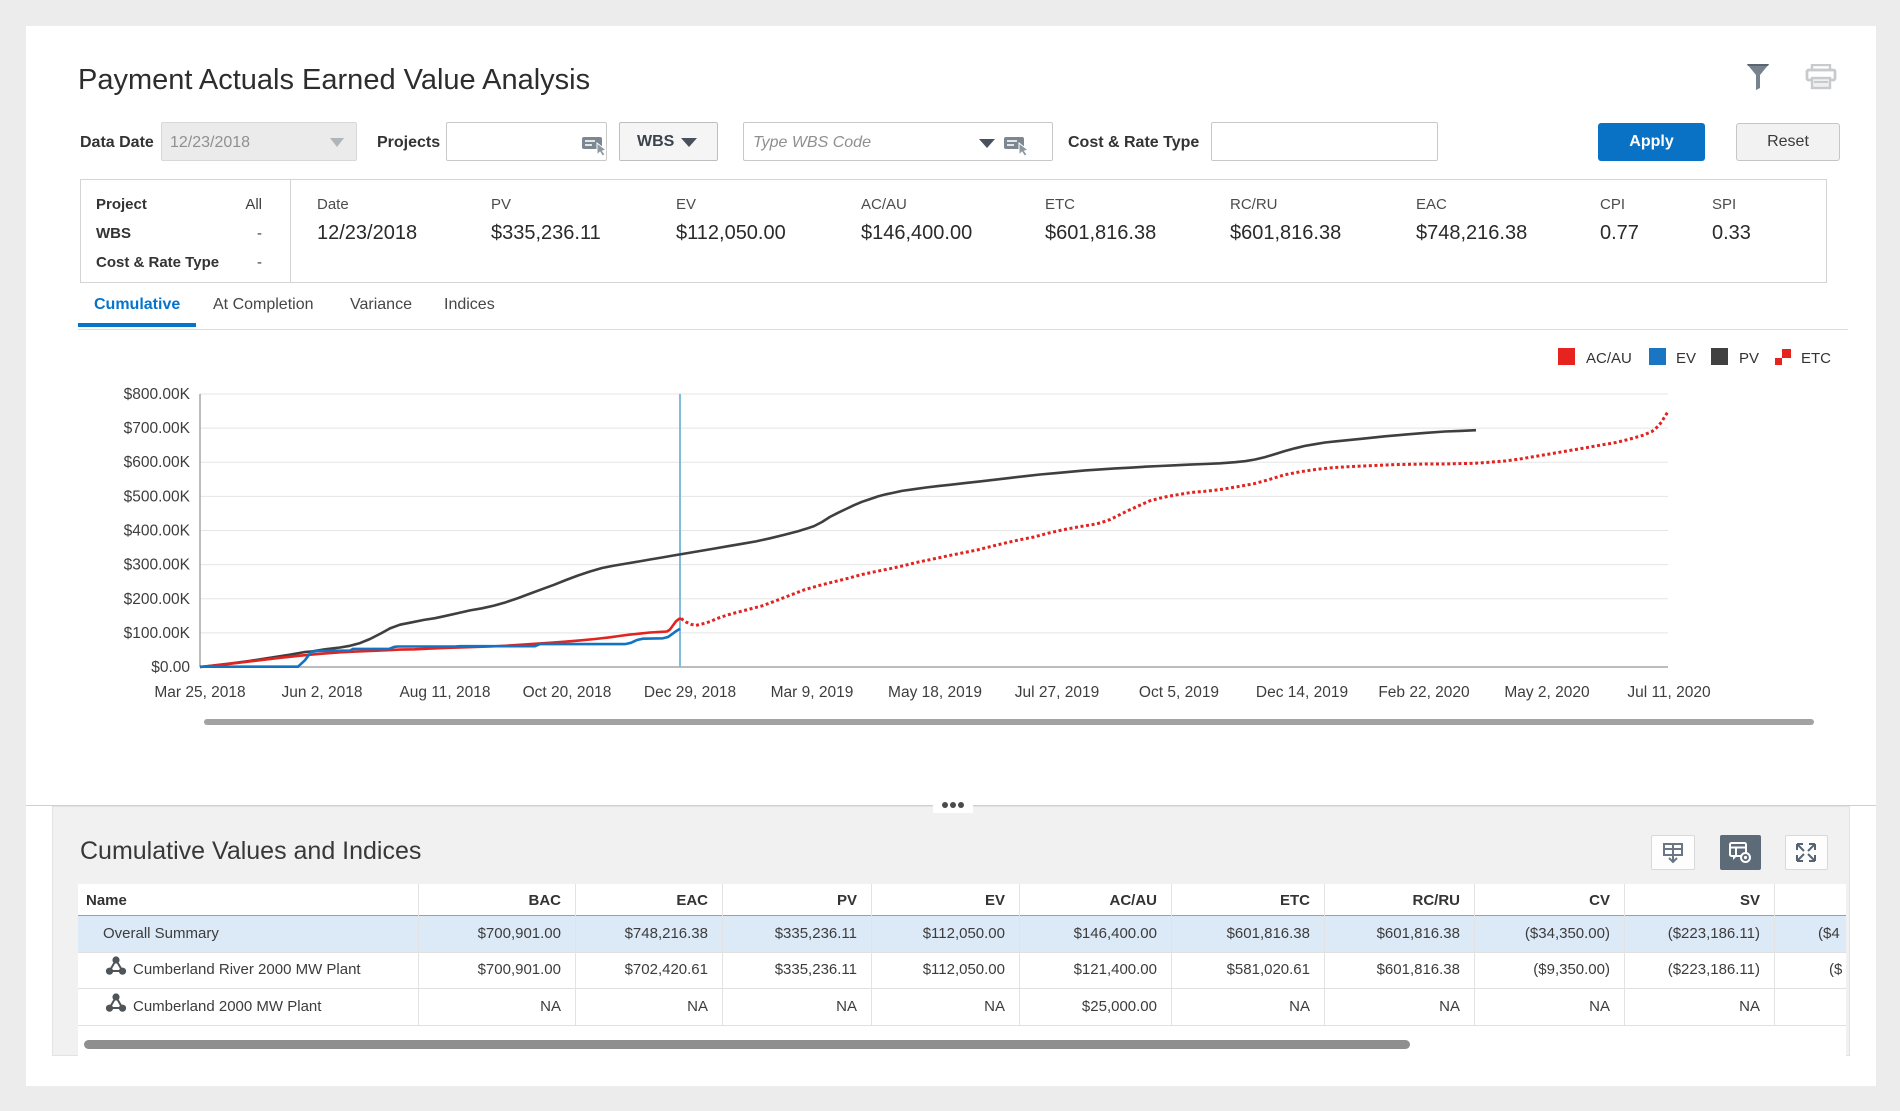 The image size is (1900, 1111). I want to click on svg-text: Aug 11, 2018, so click(444, 692).